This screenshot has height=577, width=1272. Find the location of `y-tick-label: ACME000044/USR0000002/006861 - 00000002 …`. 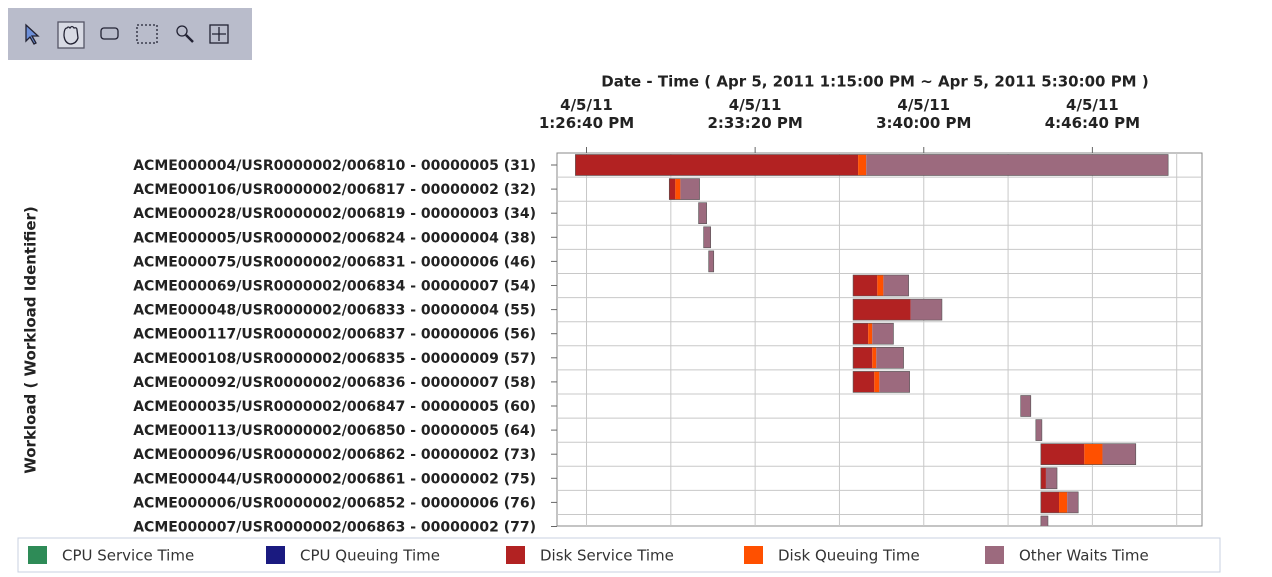

y-tick-label: ACME000044/USR0000002/006861 - 00000002 … is located at coordinates (334, 479).